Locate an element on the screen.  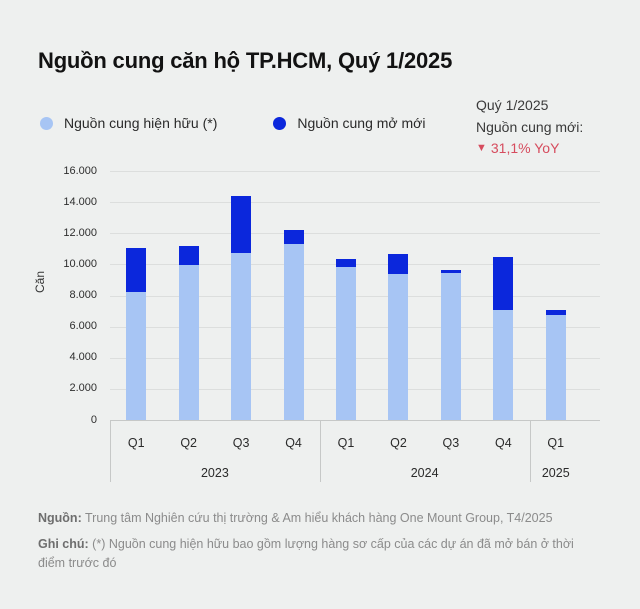
stat-delta: ▼ 31,1% YoY is located at coordinates (529, 148).